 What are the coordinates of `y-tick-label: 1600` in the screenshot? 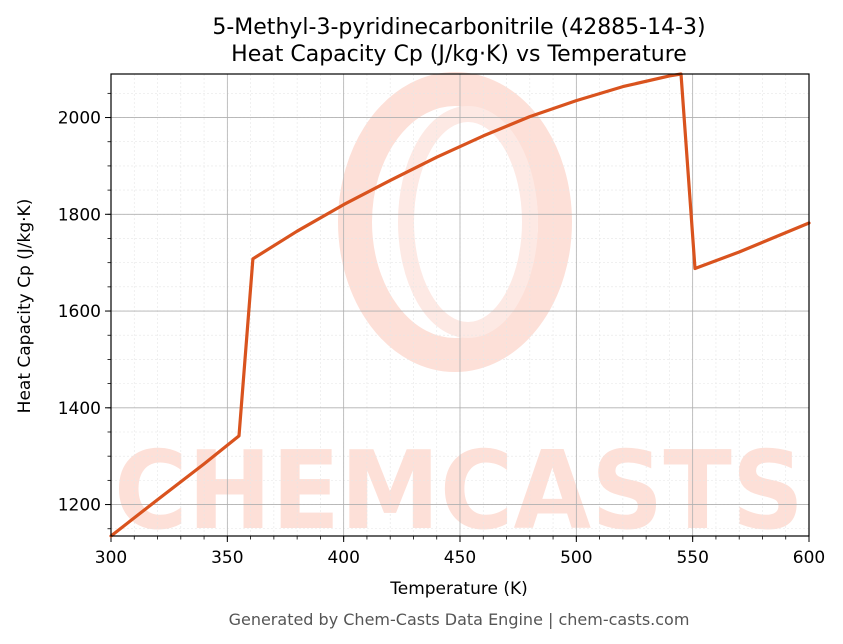 It's located at (79, 312).